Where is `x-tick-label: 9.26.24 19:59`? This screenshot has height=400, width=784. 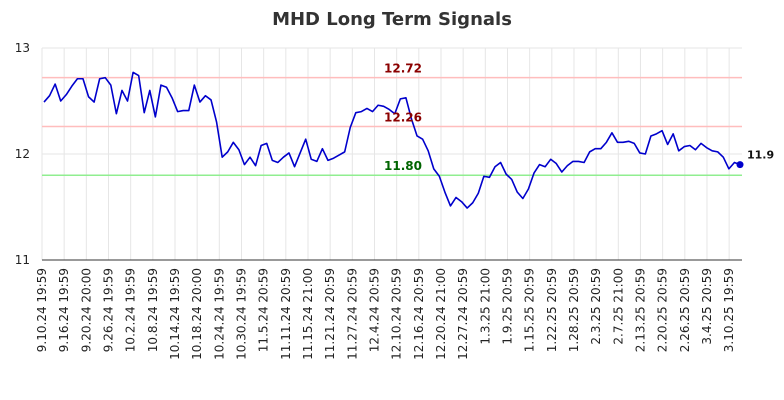
x-tick-label: 9.26.24 19:59 is located at coordinates (108, 310).